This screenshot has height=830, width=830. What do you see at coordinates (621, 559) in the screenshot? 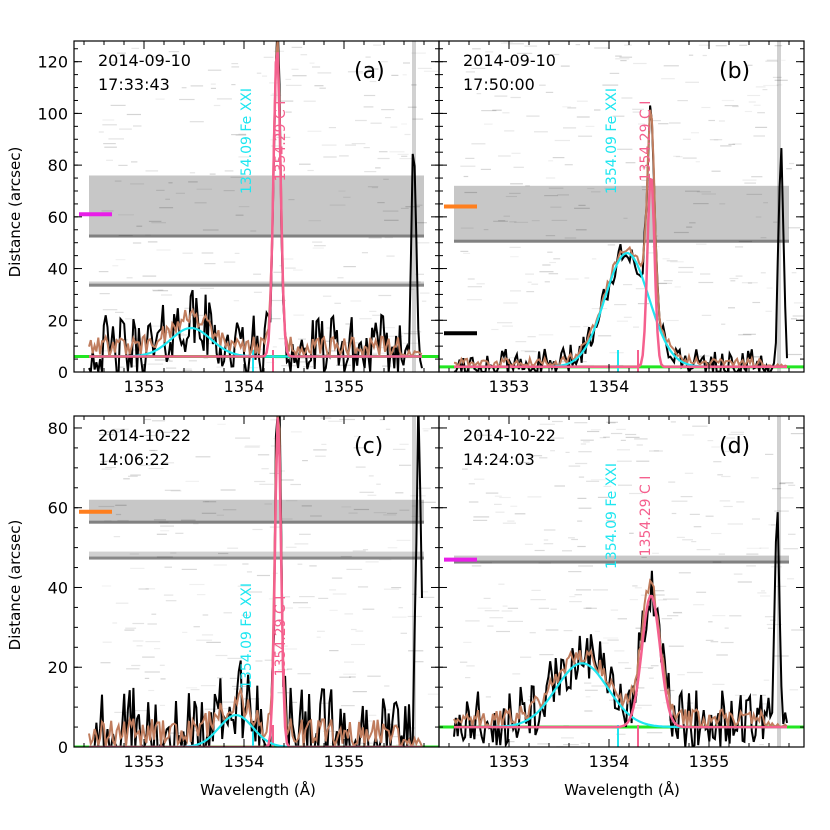
I see `emission-band` at bounding box center [621, 559].